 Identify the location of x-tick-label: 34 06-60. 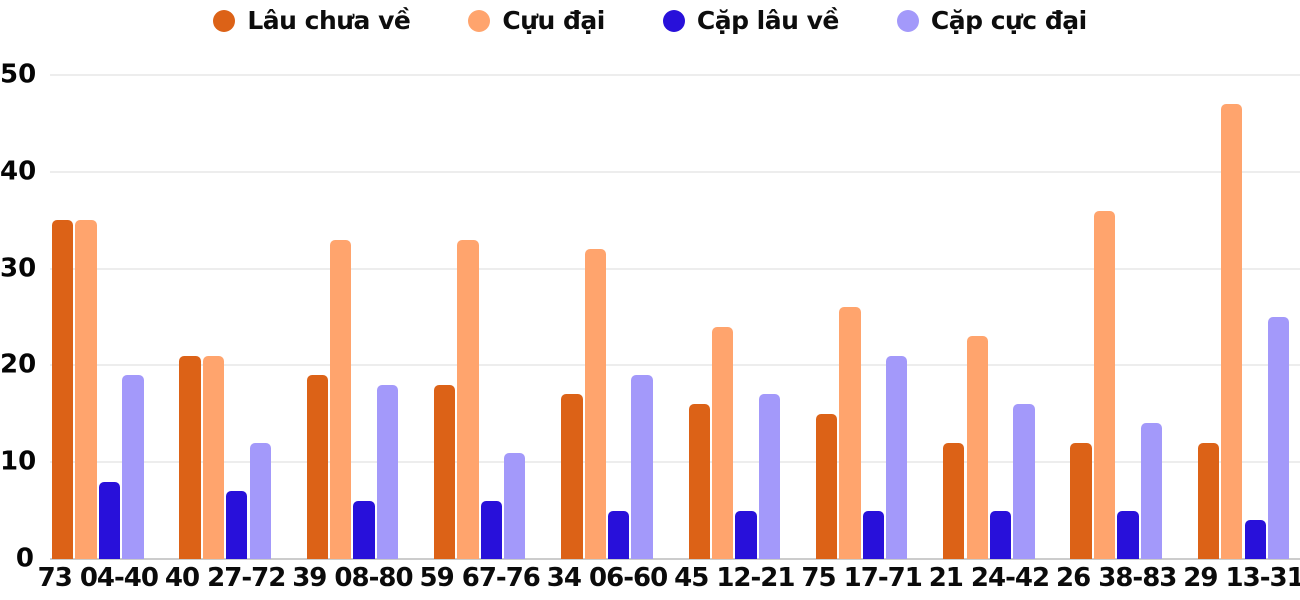
(607, 578).